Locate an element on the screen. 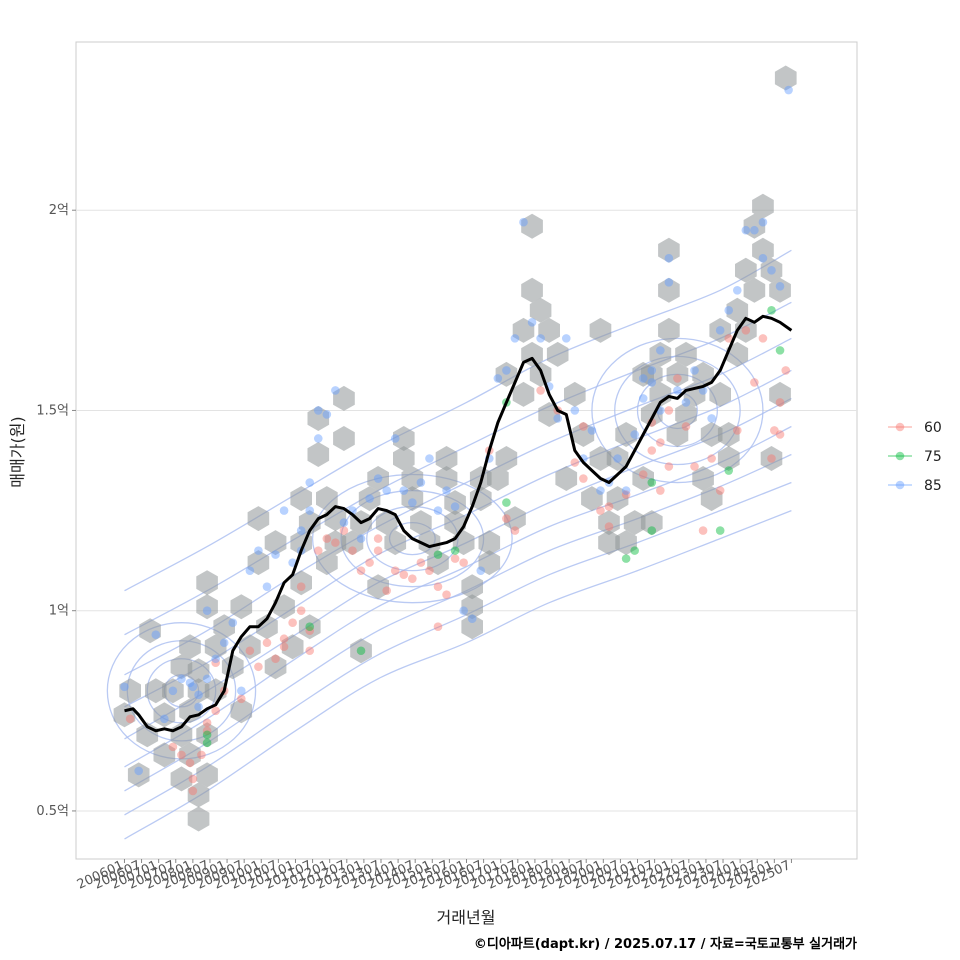 This screenshot has width=960, height=960. legend-label: 85 is located at coordinates (933, 486).